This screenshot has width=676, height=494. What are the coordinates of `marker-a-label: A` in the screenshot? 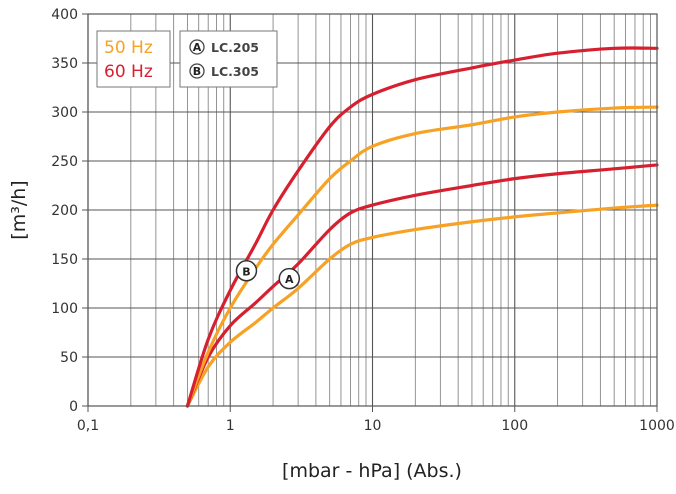 It's located at (289, 279).